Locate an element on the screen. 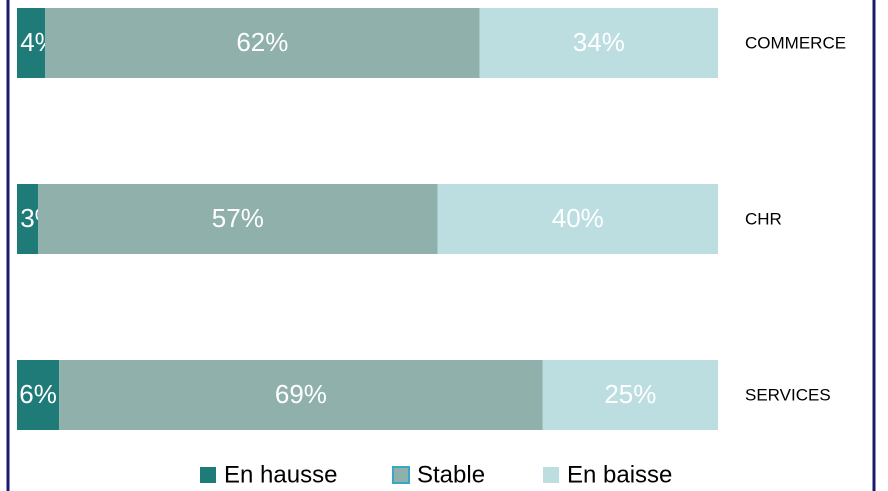  data-label: 57% is located at coordinates (238, 218).